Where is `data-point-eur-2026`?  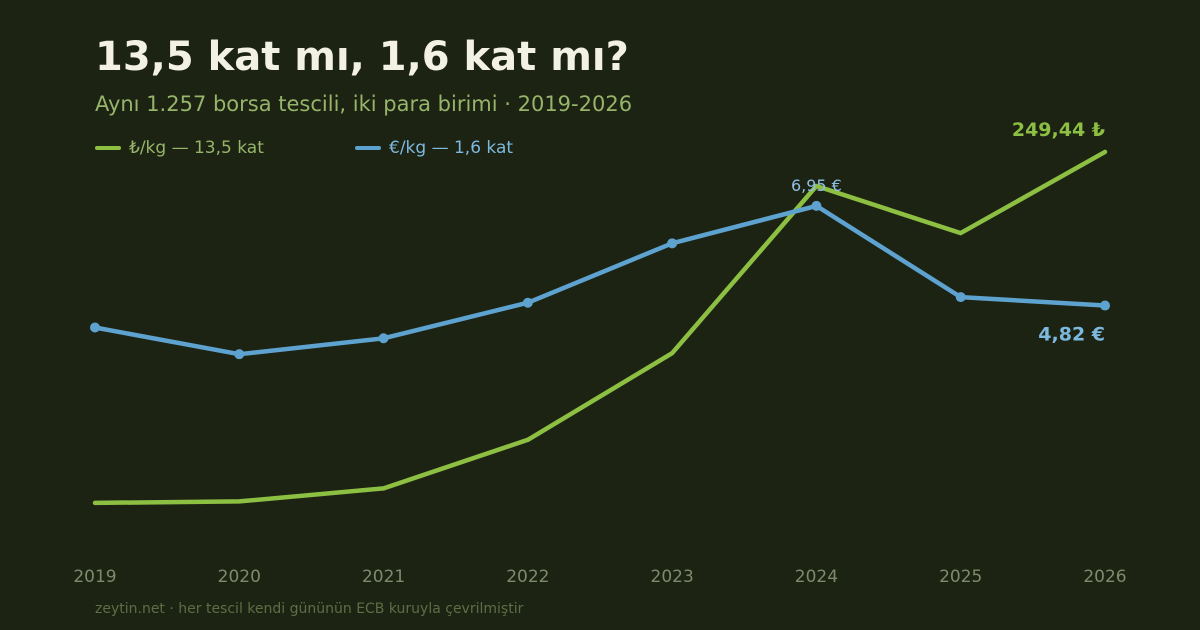 data-point-eur-2026 is located at coordinates (1105, 305).